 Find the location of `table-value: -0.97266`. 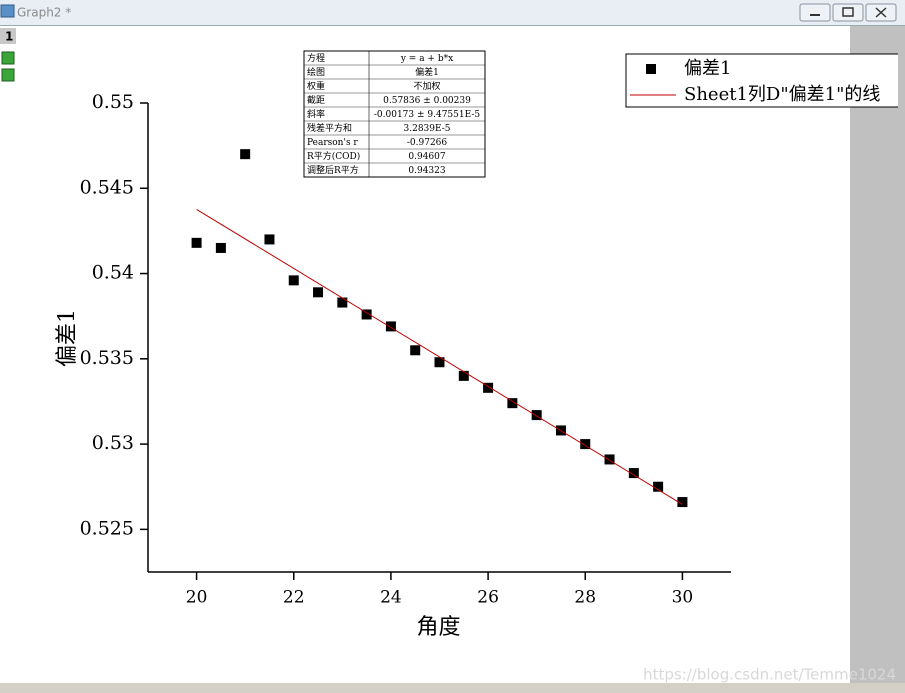

table-value: -0.97266 is located at coordinates (427, 143).